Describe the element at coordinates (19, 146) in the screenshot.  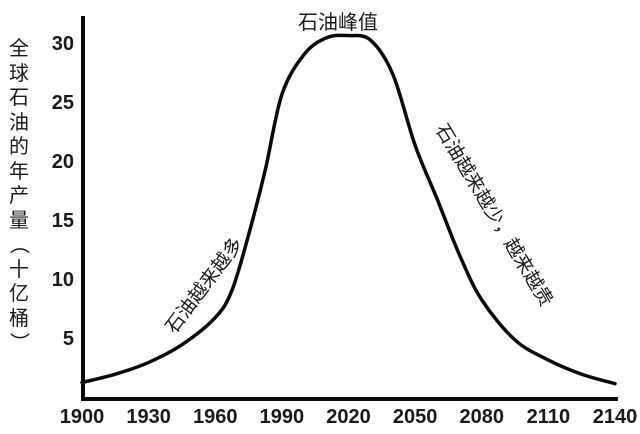
I see `y-axis-label-char: 的` at that location.